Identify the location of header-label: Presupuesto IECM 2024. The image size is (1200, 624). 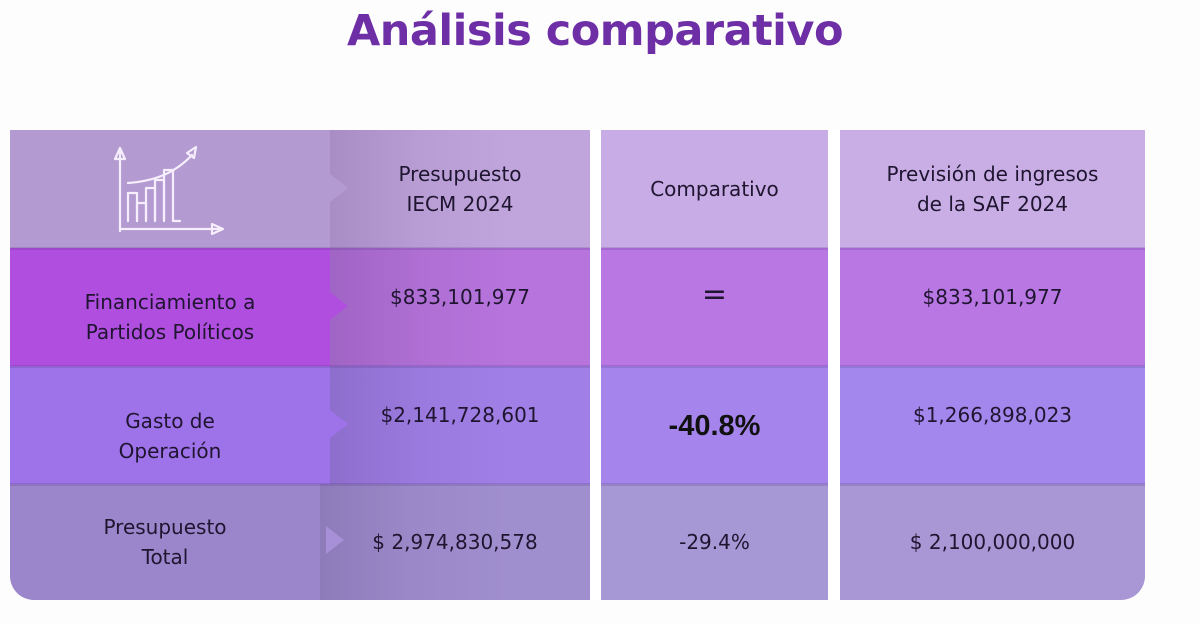
(460, 189).